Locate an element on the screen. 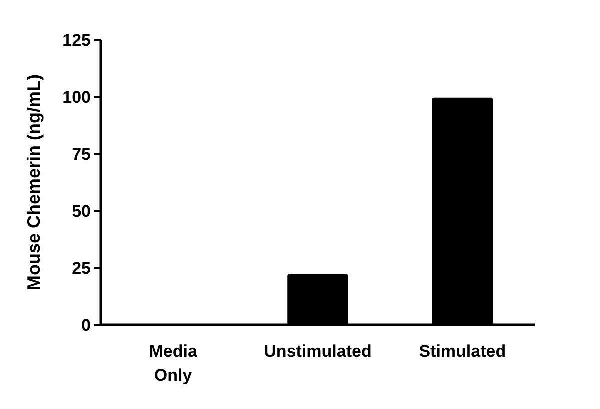 The image size is (600, 409). y-tick-label: 25 is located at coordinates (81, 268).